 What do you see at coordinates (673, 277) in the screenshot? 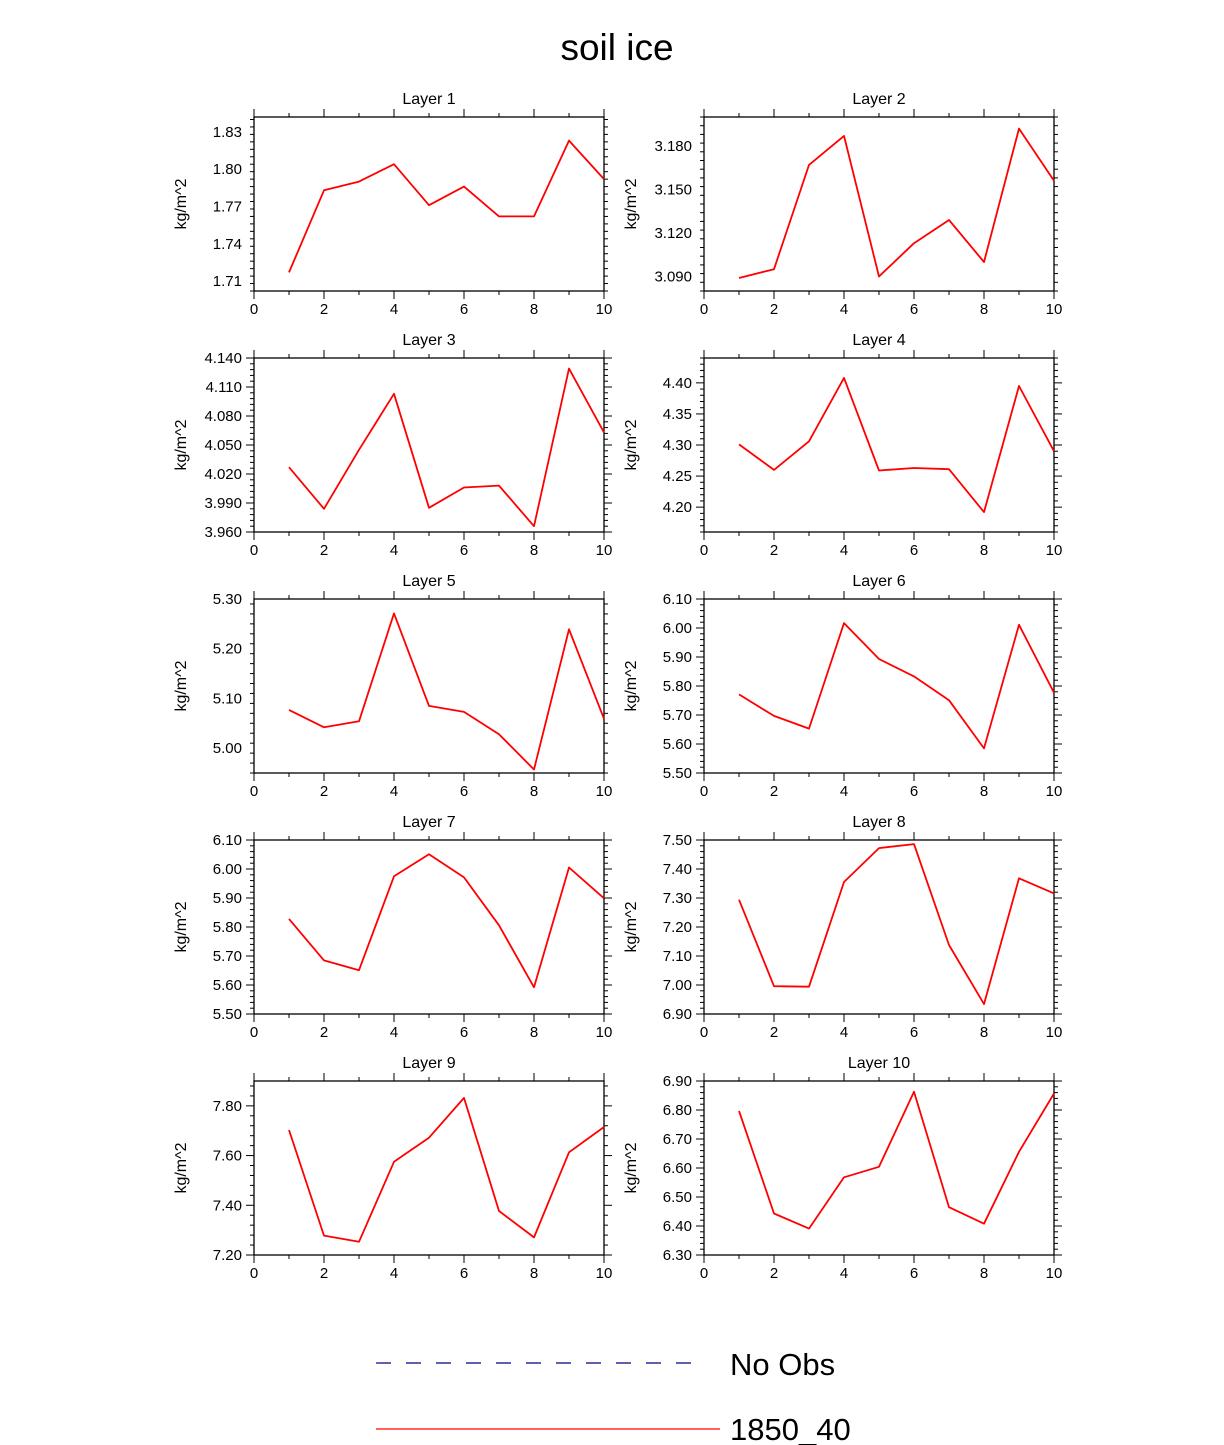
I see `y-tick-label: 3.090` at bounding box center [673, 277].